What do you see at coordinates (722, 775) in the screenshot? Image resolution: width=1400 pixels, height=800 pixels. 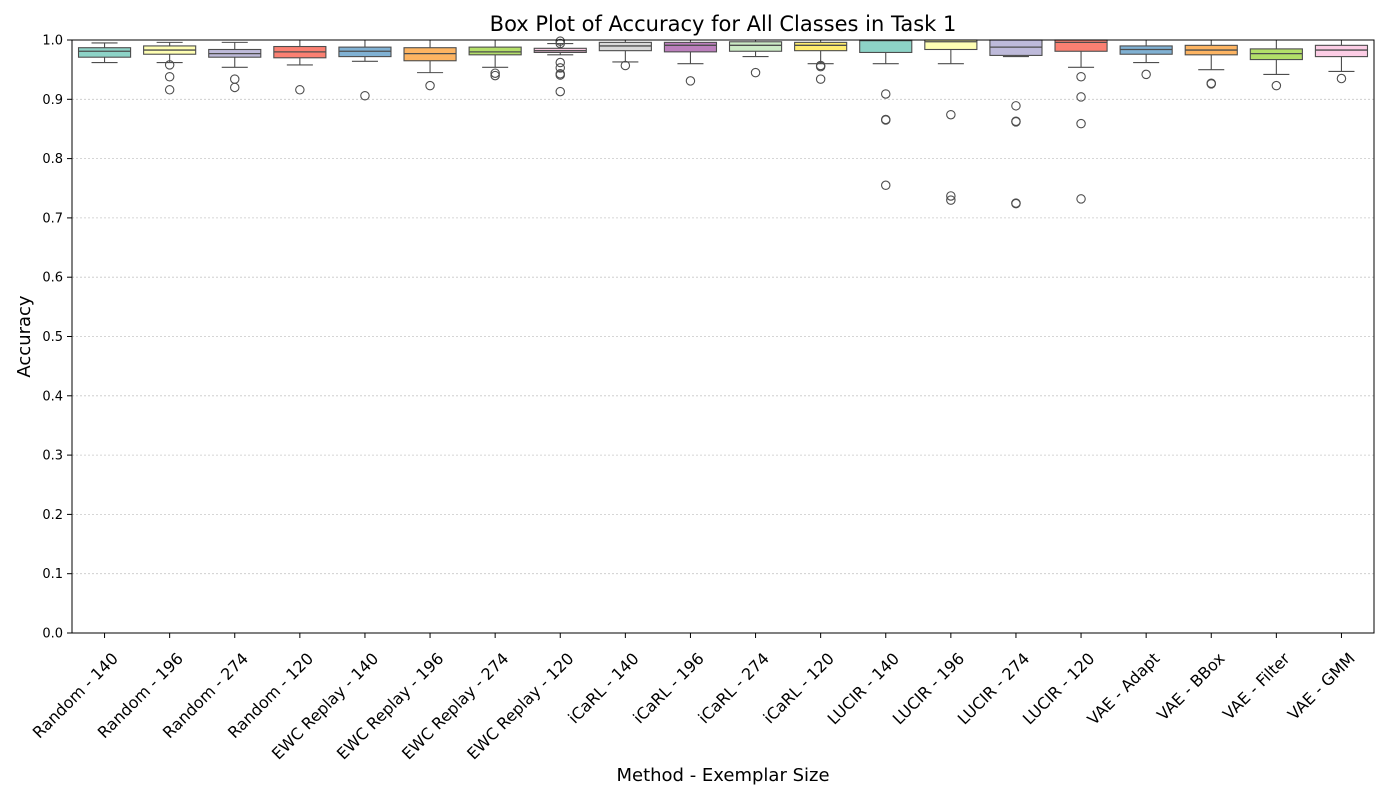 I see `x-axis-label: Method - Exemplar Size` at bounding box center [722, 775].